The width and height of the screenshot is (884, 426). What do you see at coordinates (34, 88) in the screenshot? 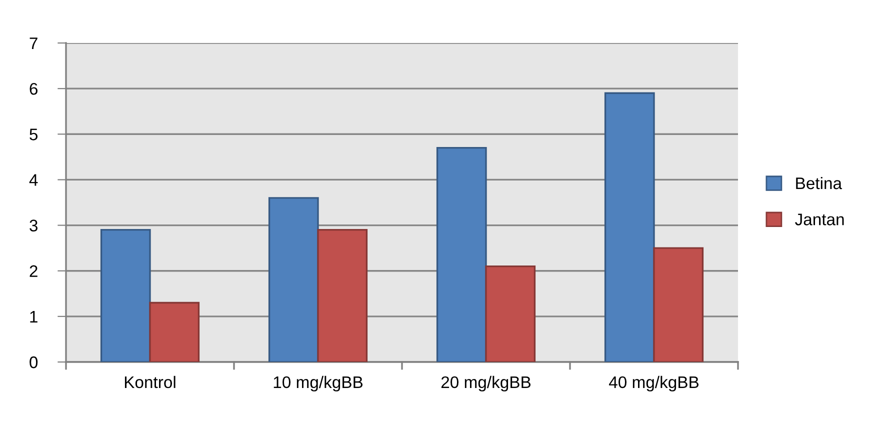
I see `y-tick-label: 6` at bounding box center [34, 88].